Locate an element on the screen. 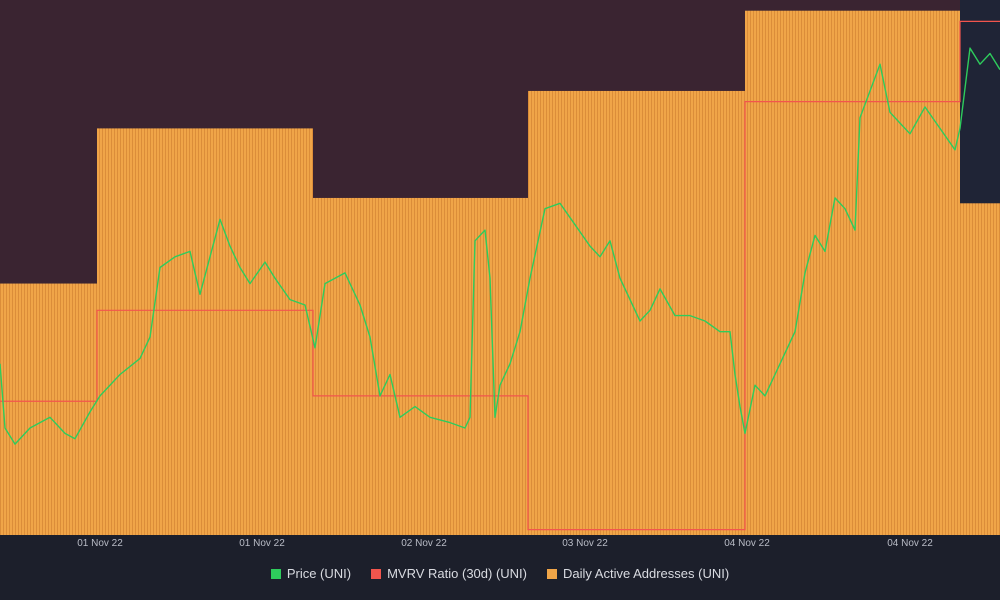 The height and width of the screenshot is (600, 1000). legend-swatch-daily-active-addresses is located at coordinates (552, 573).